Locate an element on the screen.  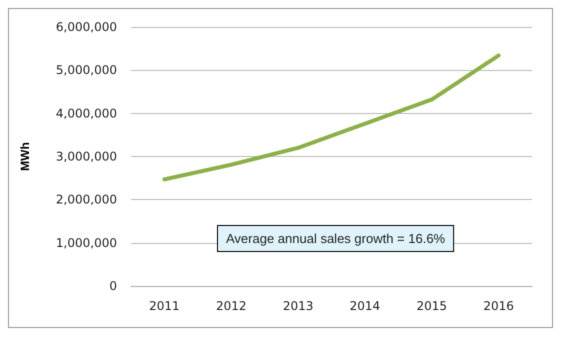
y-tick-label: 2,000,000 is located at coordinates (86, 199).